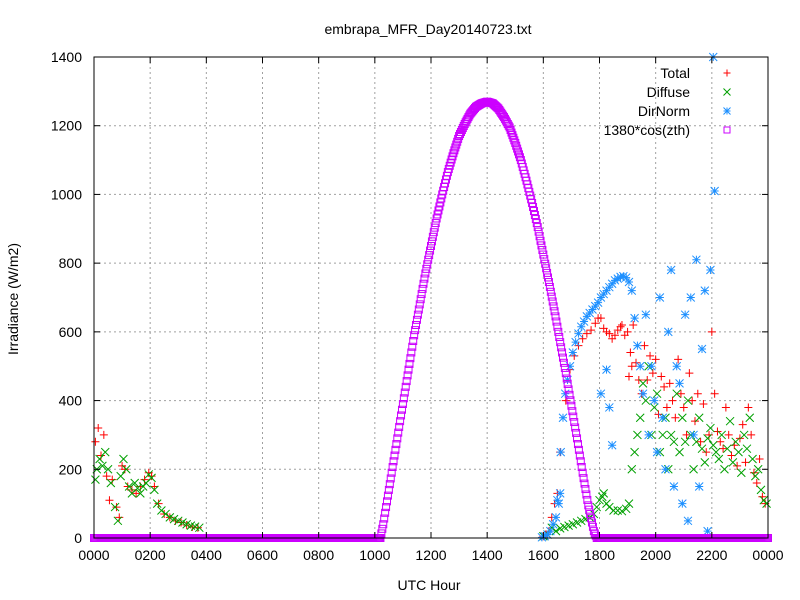 The height and width of the screenshot is (600, 800). I want to click on y-tick-label: 200, so click(71, 469).